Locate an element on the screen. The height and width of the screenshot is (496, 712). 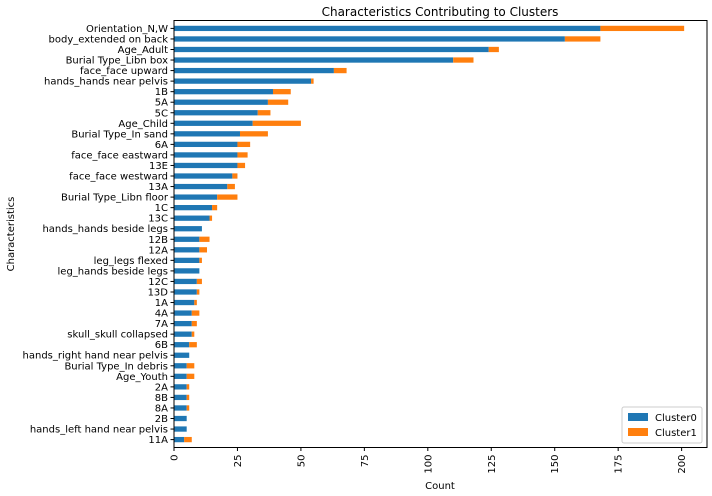
x-tick-label: 75 is located at coordinates (365, 461).